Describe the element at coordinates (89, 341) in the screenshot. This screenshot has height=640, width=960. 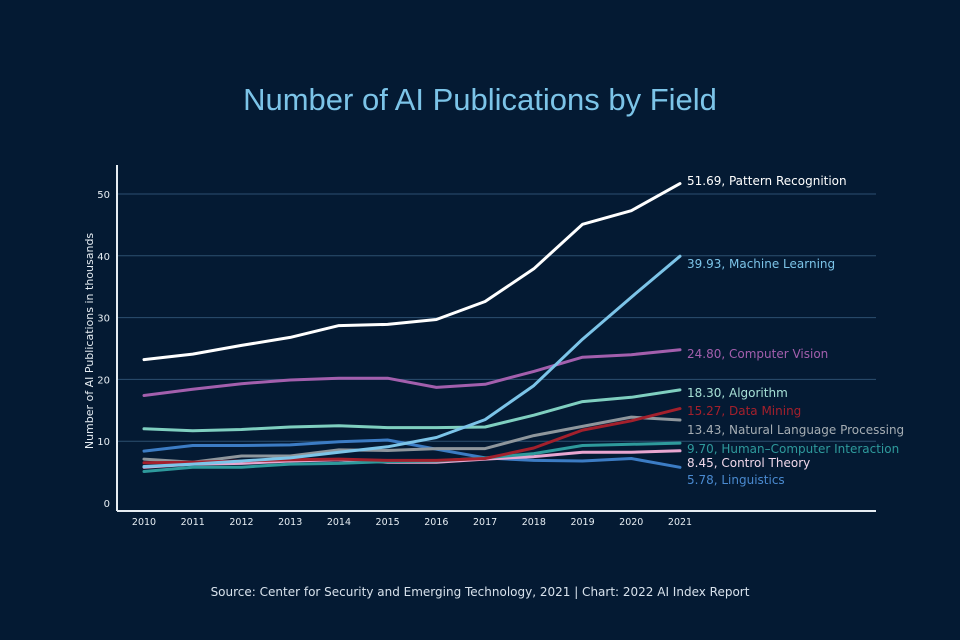
I see `y-axis-label: Number of AI Publications in thousands` at that location.